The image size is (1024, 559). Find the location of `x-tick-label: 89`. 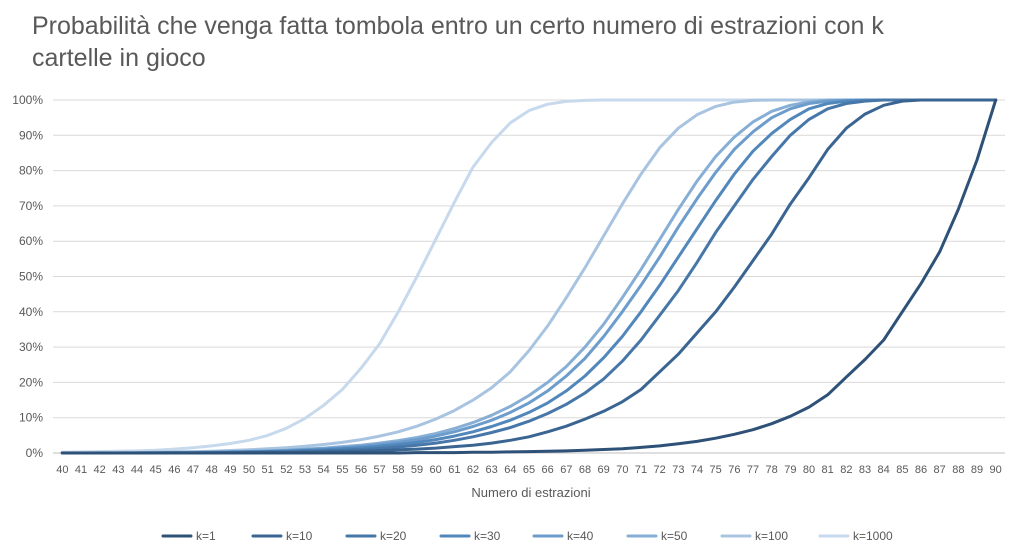

x-tick-label: 89 is located at coordinates (977, 470).